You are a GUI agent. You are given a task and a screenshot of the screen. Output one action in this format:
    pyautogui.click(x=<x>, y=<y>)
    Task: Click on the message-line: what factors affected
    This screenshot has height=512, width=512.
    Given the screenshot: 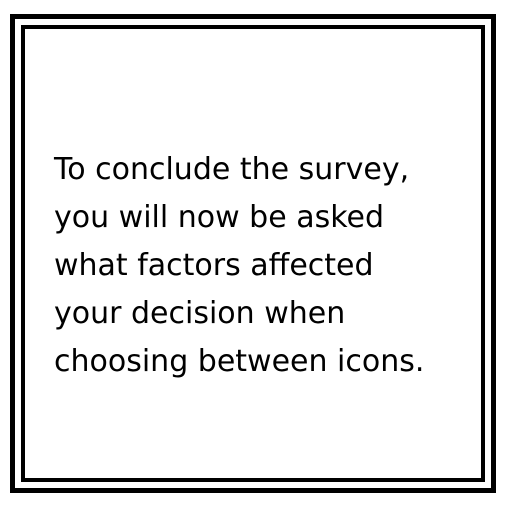 What is the action you would take?
    pyautogui.click(x=214, y=265)
    